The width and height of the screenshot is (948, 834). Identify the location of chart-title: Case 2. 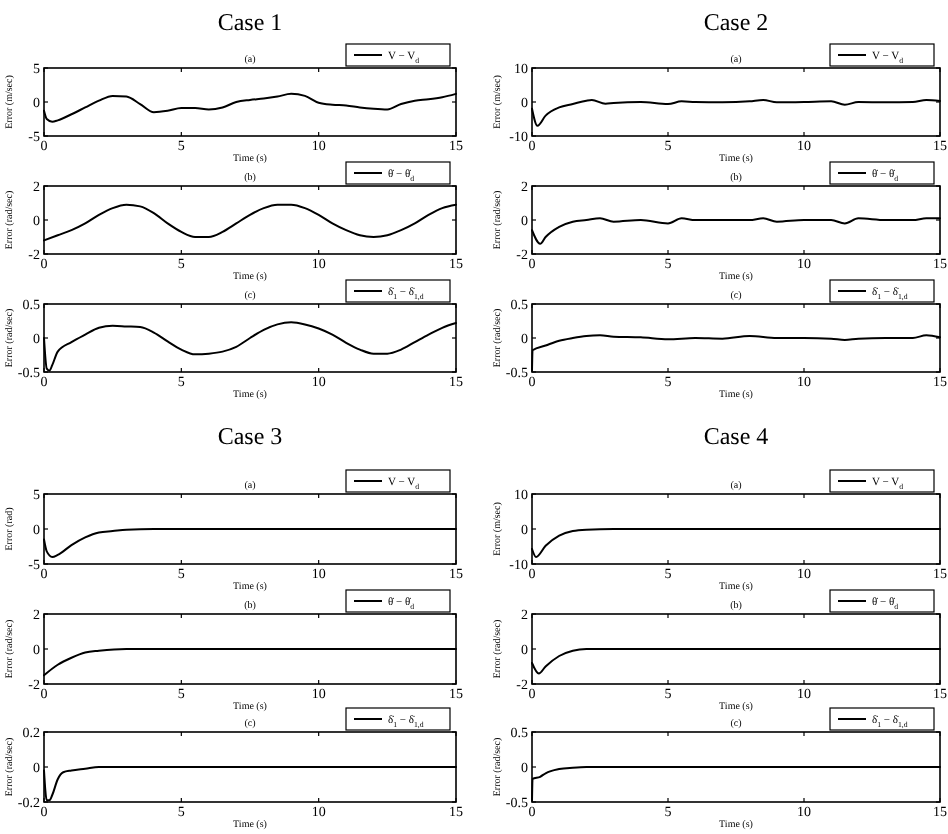
(736, 22).